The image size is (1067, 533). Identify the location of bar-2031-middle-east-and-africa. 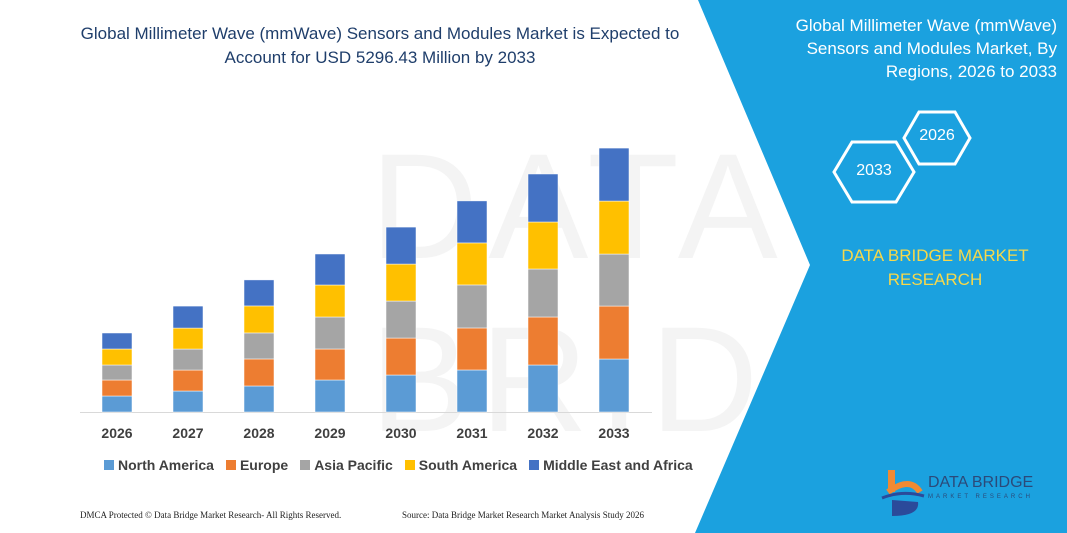
(472, 222).